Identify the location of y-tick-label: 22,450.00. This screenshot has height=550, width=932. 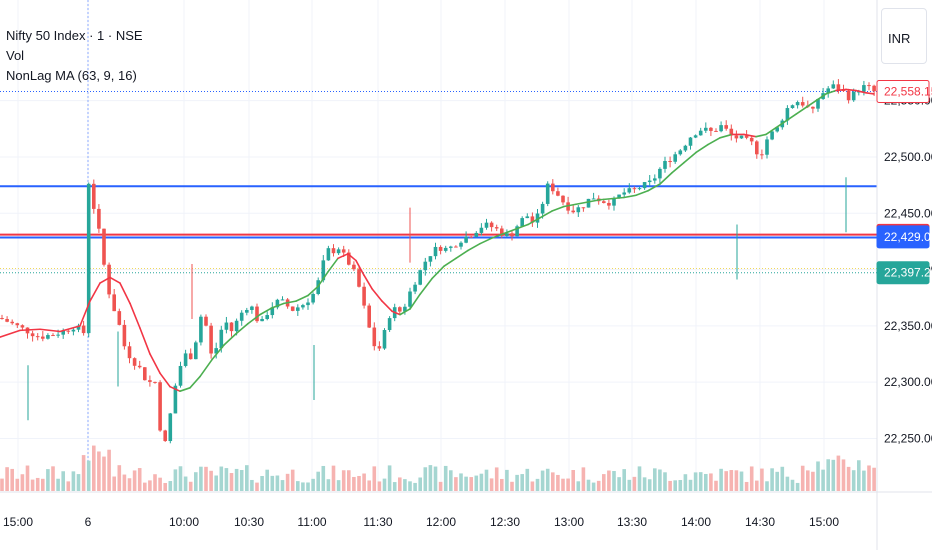
(908, 213).